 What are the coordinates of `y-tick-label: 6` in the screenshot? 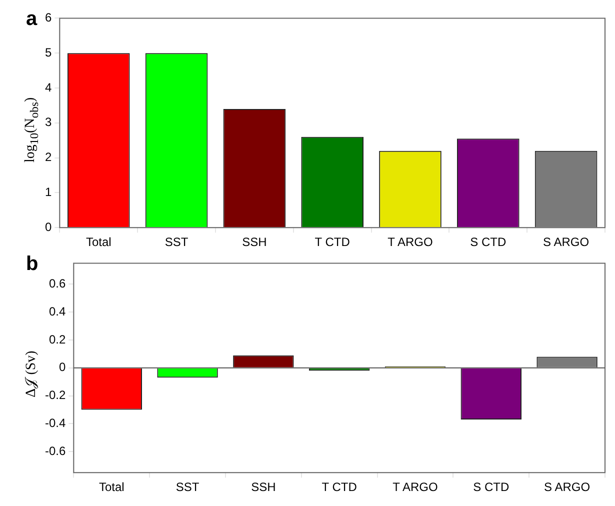 It's located at (48, 17).